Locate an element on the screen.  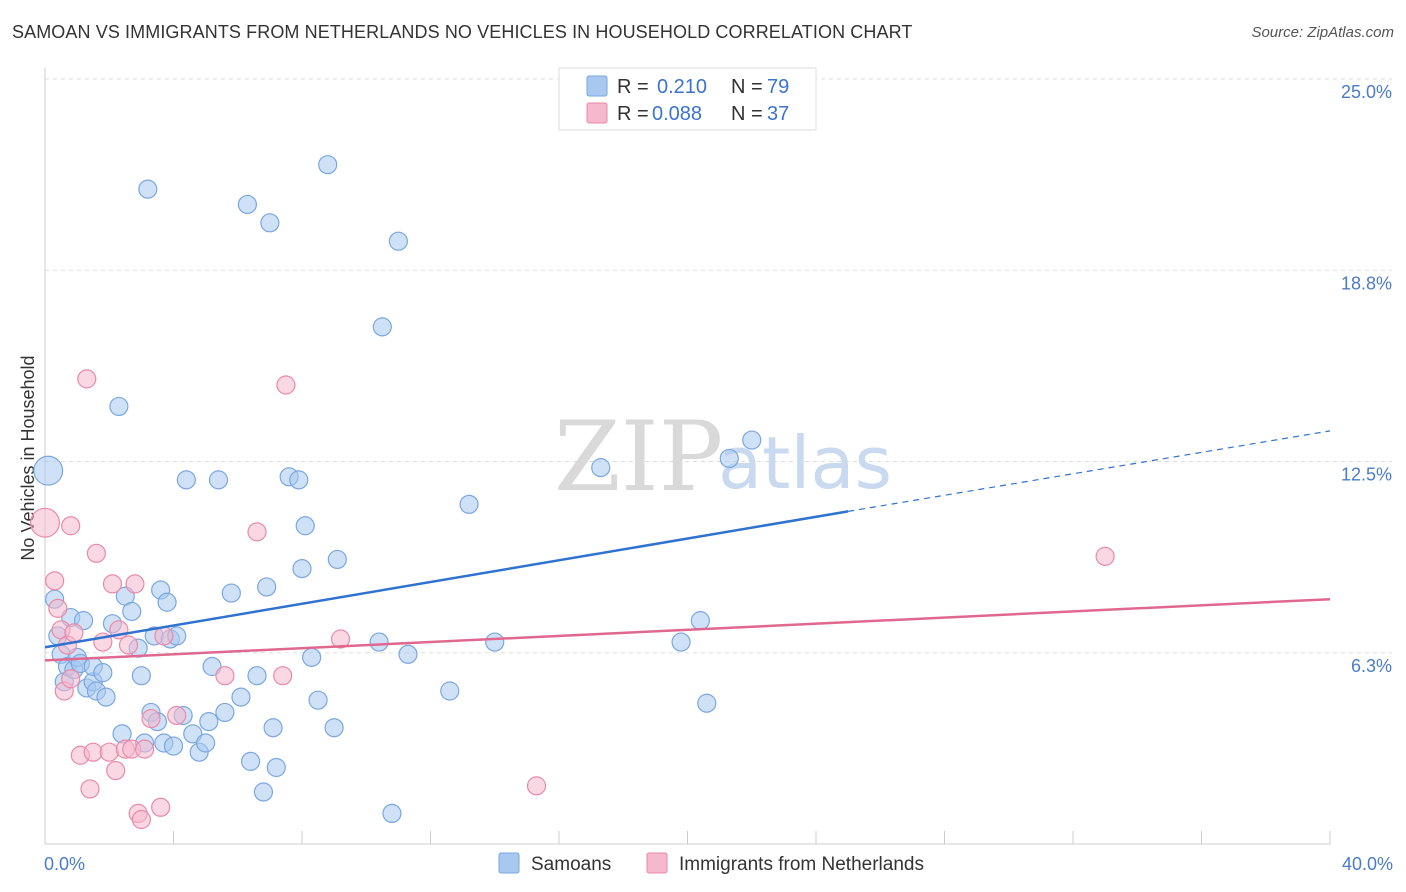
legend-swatch-samoans is located at coordinates (597, 86).